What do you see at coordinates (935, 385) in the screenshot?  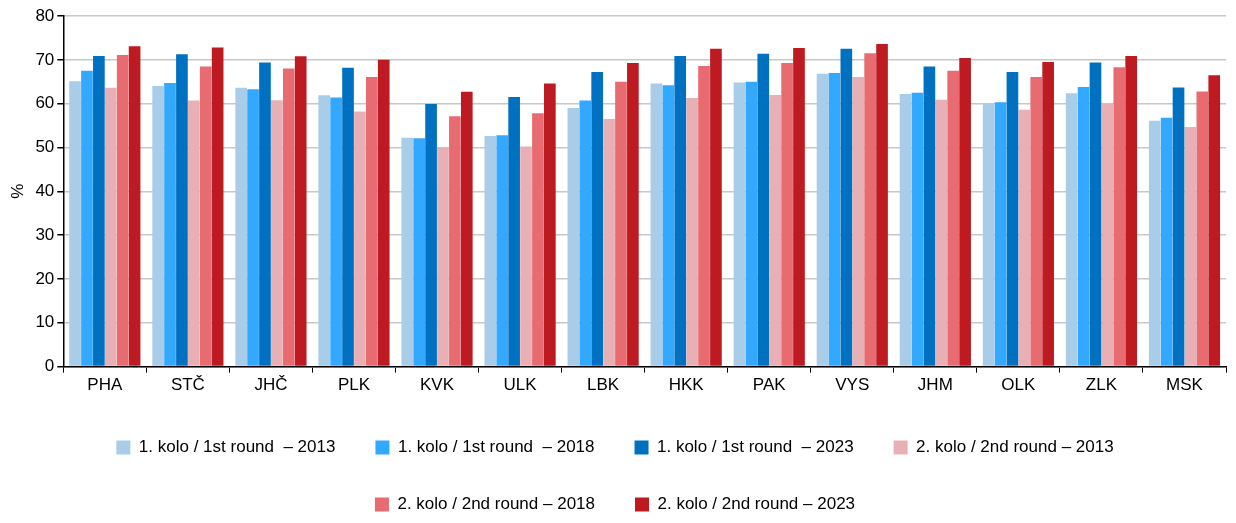 I see `x-tick-label: JHM` at bounding box center [935, 385].